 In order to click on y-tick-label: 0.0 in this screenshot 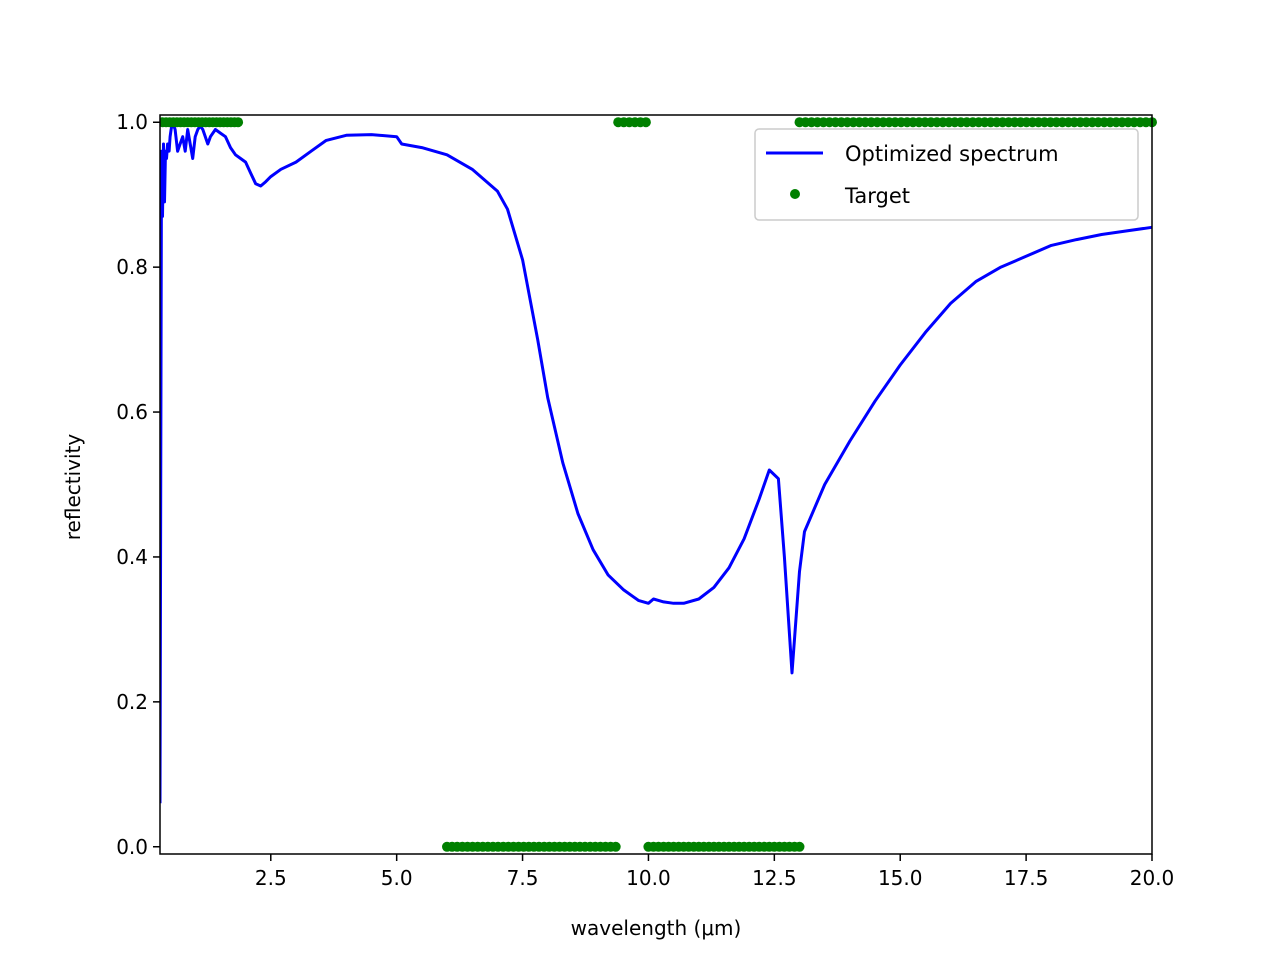, I will do `click(132, 847)`.